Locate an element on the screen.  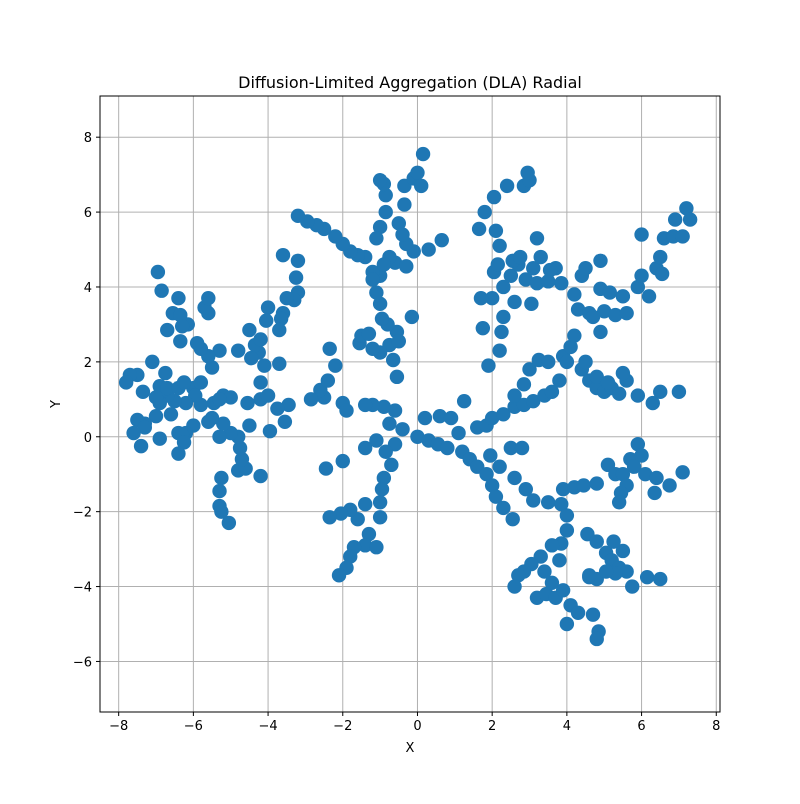
x-tick-label: 4 is located at coordinates (567, 726).